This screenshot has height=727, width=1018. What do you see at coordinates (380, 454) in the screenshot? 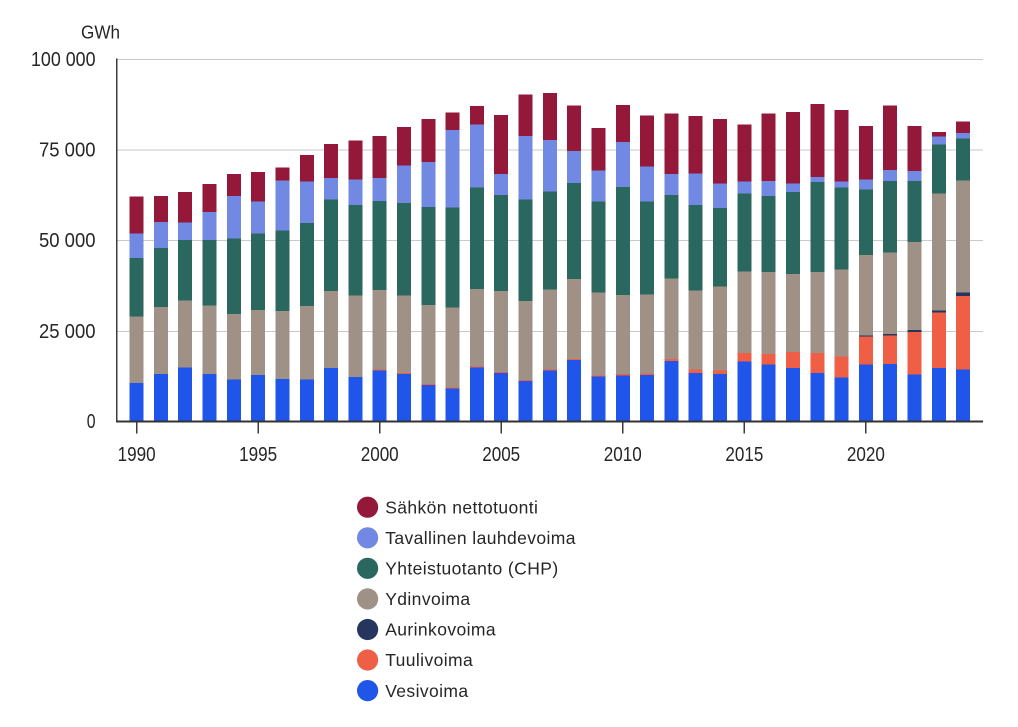
I see `svg-text: 2000` at bounding box center [380, 454].